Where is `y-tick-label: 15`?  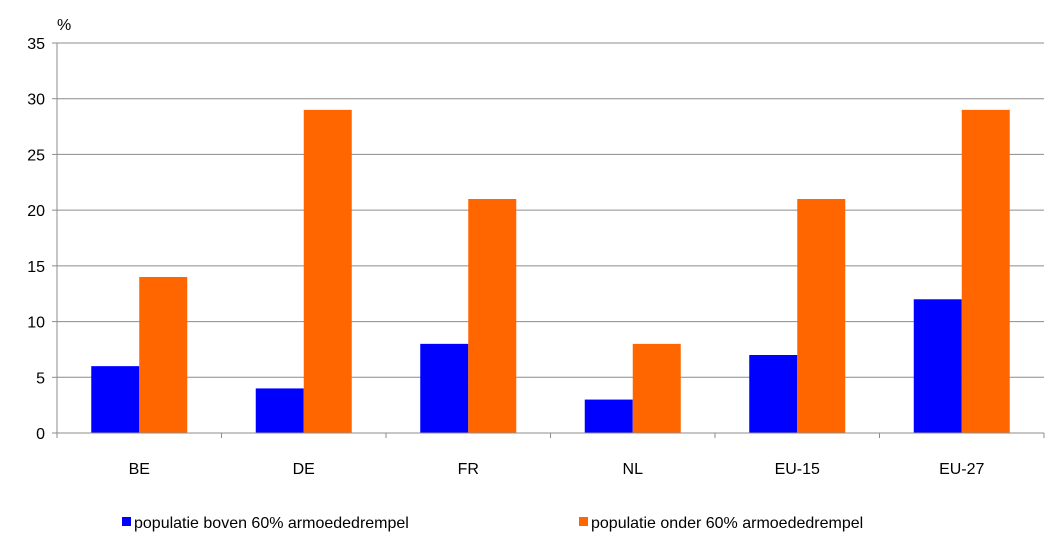
y-tick-label: 15 is located at coordinates (36, 267).